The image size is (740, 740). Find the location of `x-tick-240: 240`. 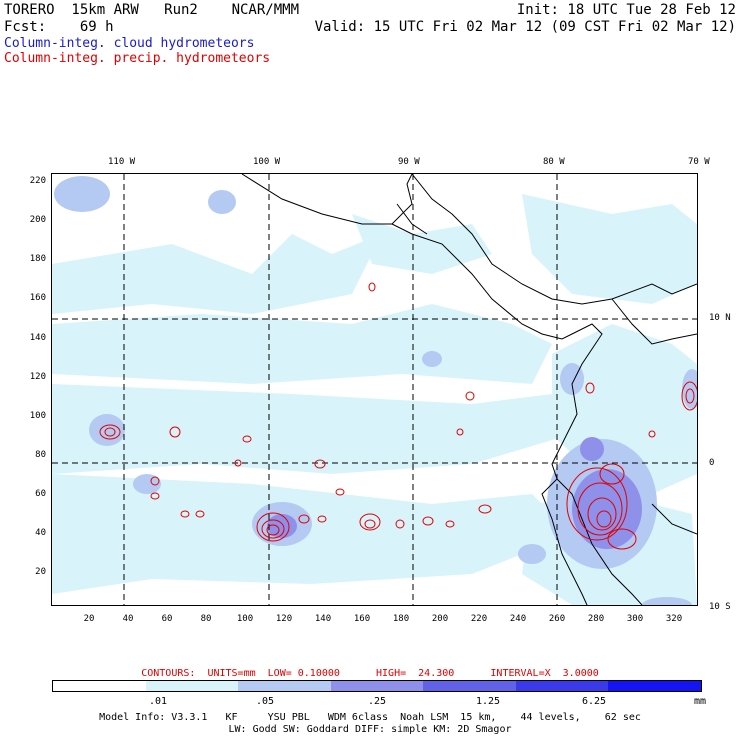

x-tick-240: 240 is located at coordinates (518, 619).